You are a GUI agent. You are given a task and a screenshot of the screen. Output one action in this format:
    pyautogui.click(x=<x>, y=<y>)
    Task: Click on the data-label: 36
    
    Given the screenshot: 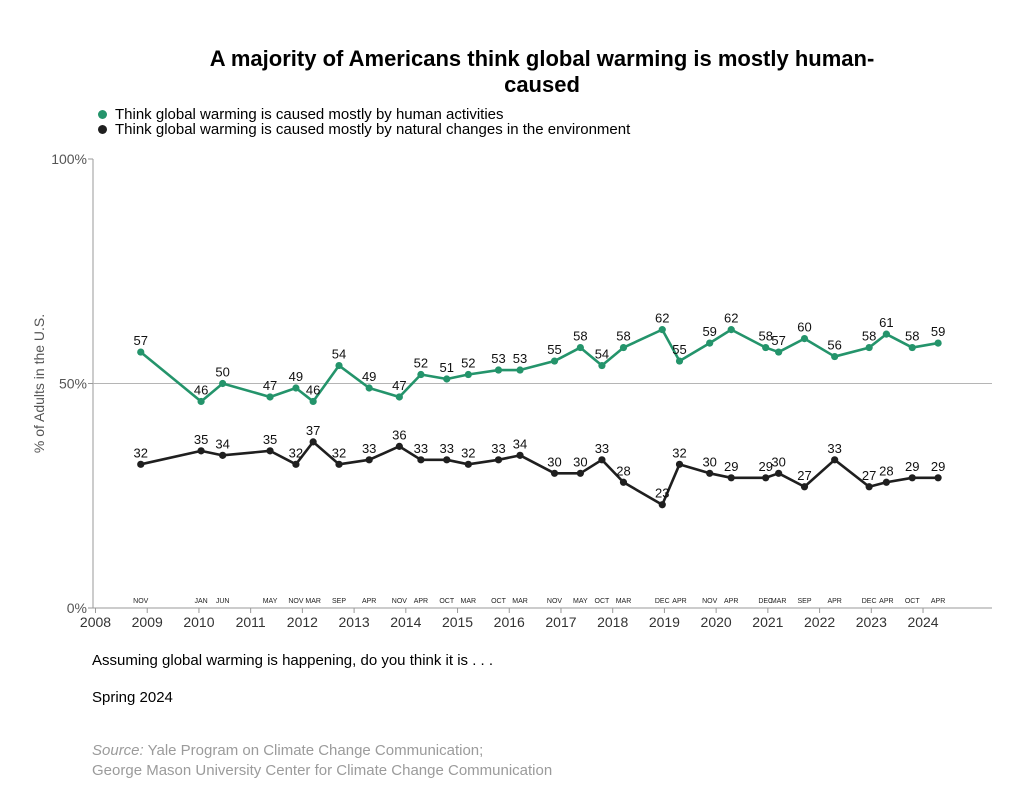 What is the action you would take?
    pyautogui.click(x=399, y=434)
    